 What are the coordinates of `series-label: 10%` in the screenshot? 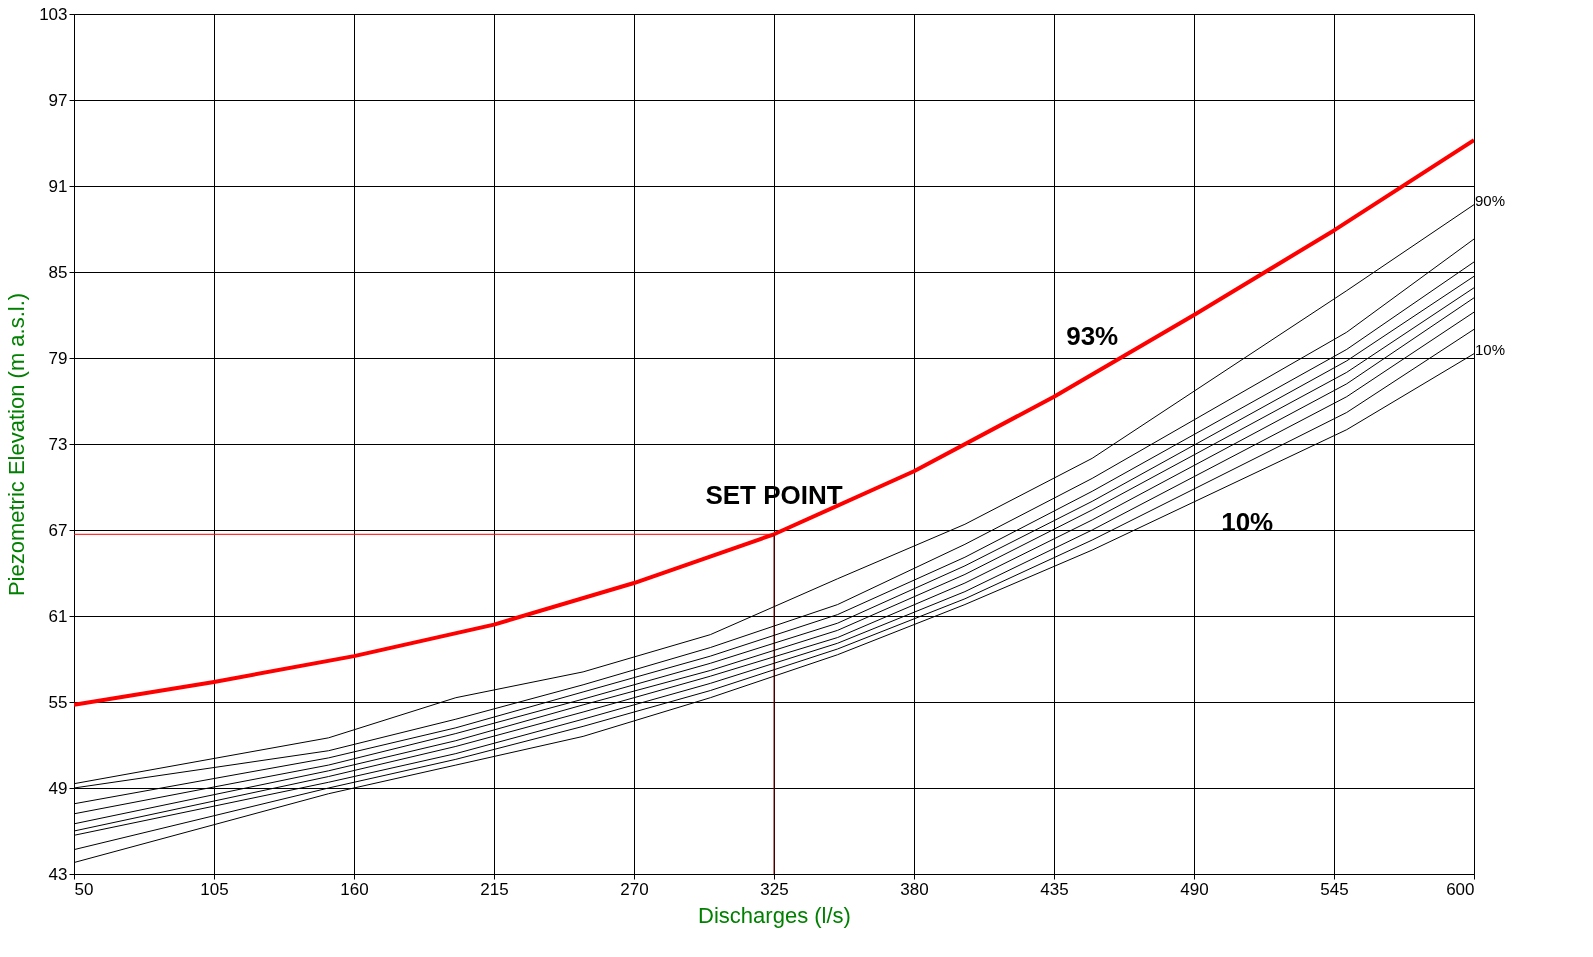 It's located at (1490, 349).